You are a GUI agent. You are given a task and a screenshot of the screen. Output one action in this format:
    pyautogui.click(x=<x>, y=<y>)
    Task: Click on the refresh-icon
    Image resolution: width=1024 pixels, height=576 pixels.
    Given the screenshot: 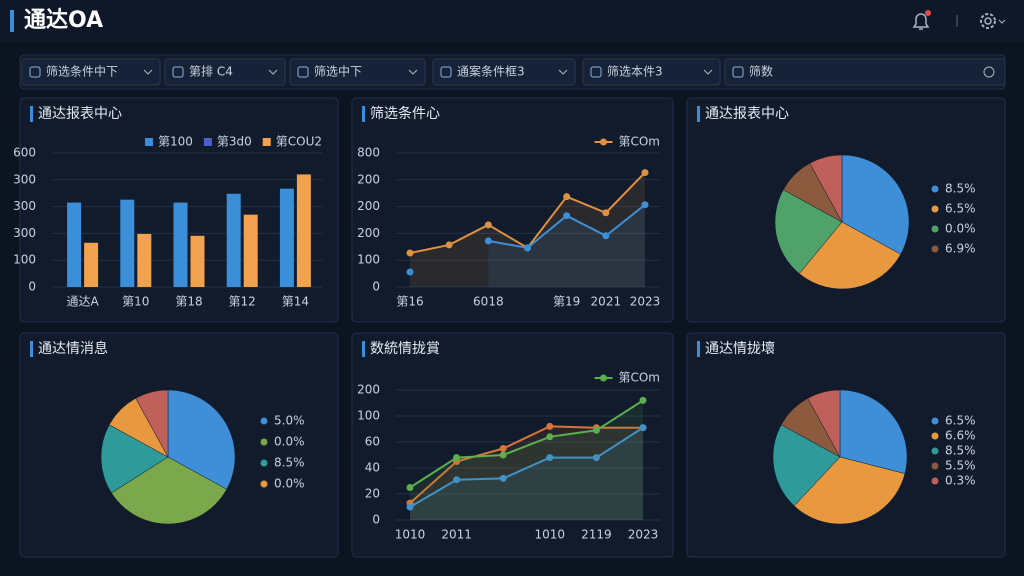 What is the action you would take?
    pyautogui.click(x=989, y=72)
    